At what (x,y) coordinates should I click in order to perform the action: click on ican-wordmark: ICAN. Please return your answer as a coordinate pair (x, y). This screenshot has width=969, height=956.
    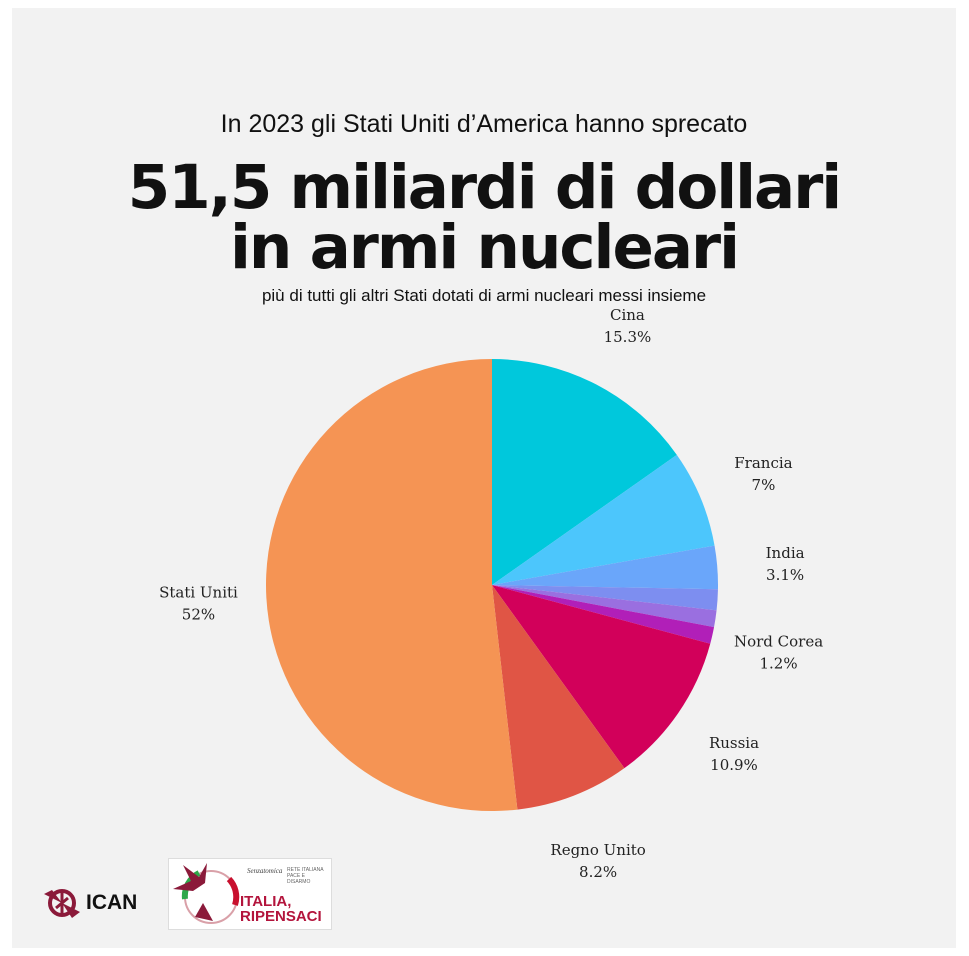
    Looking at the image, I should click on (112, 902).